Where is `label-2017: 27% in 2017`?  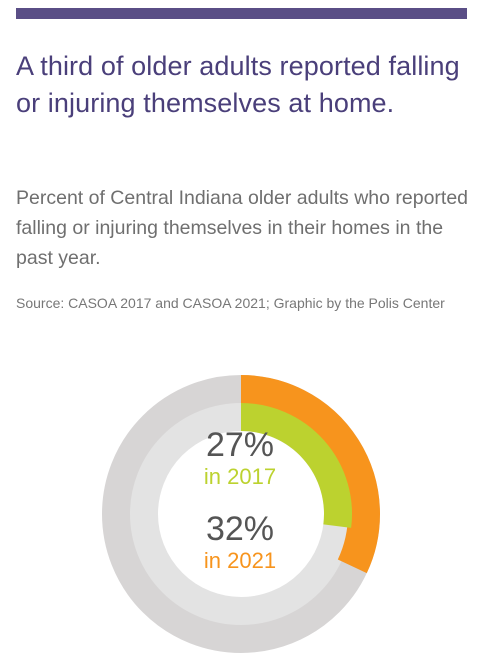 label-2017: 27% in 2017 is located at coordinates (240, 458).